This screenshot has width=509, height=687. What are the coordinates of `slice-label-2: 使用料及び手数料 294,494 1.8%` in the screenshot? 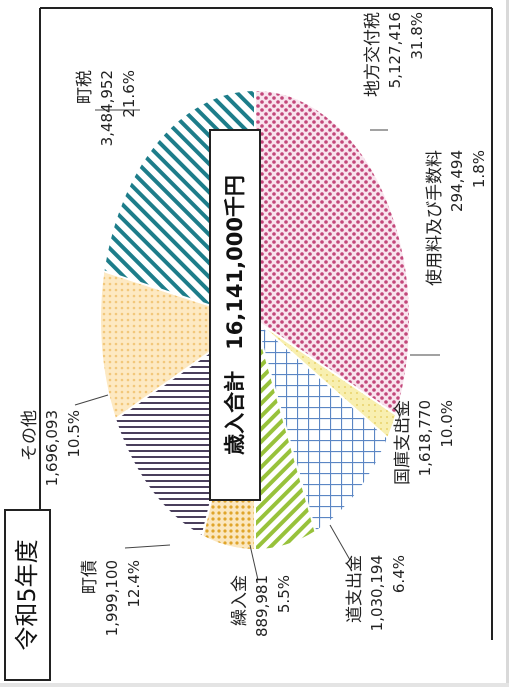 It's located at (456, 218).